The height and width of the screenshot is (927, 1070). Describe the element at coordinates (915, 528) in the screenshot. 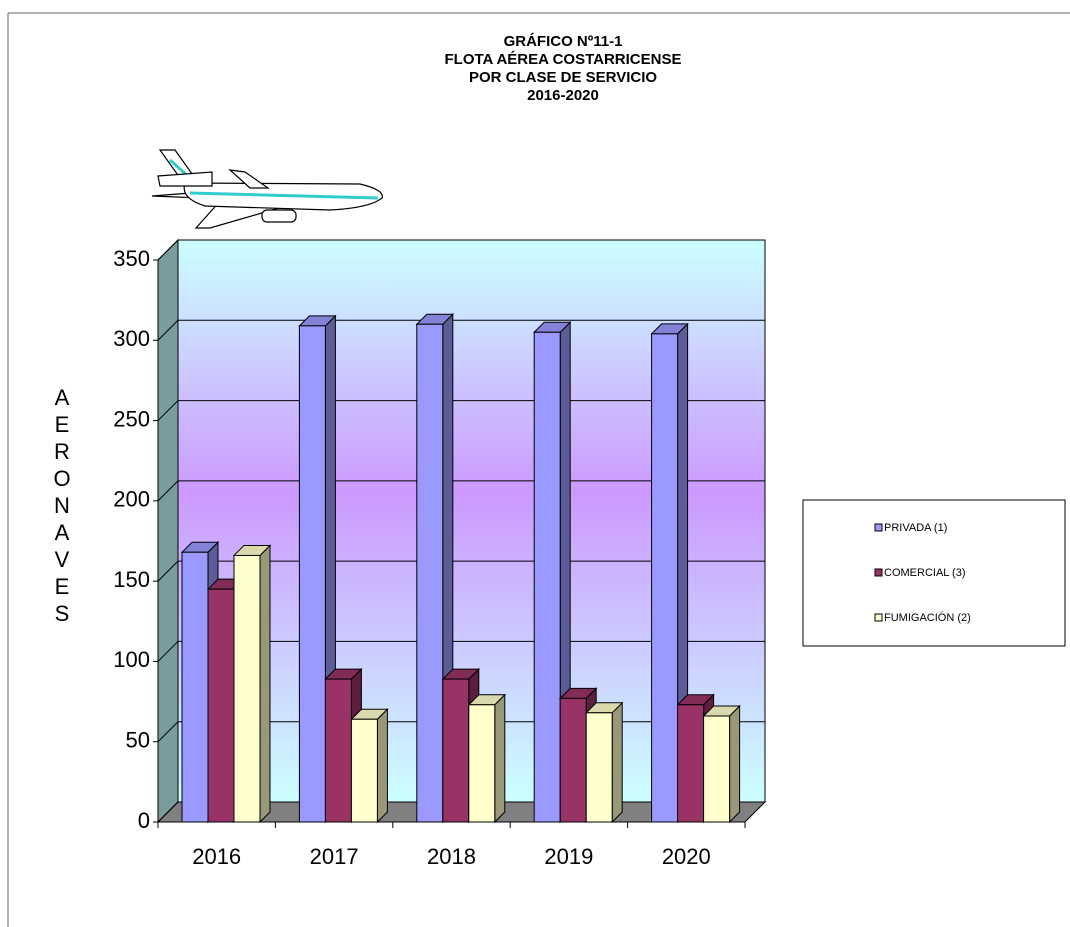

I see `legend-label: PRIVADA (1)` at that location.